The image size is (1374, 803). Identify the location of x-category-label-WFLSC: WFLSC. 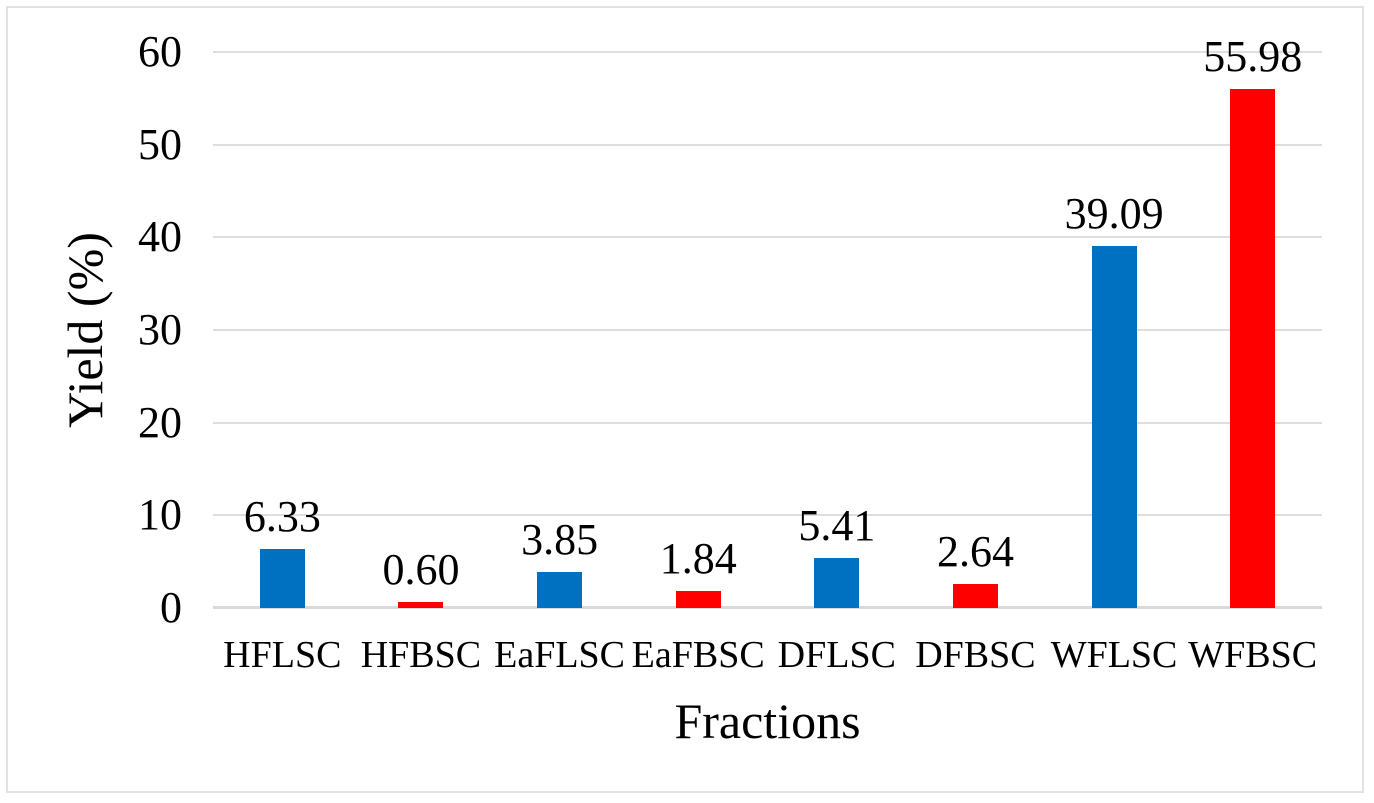
(1114, 655).